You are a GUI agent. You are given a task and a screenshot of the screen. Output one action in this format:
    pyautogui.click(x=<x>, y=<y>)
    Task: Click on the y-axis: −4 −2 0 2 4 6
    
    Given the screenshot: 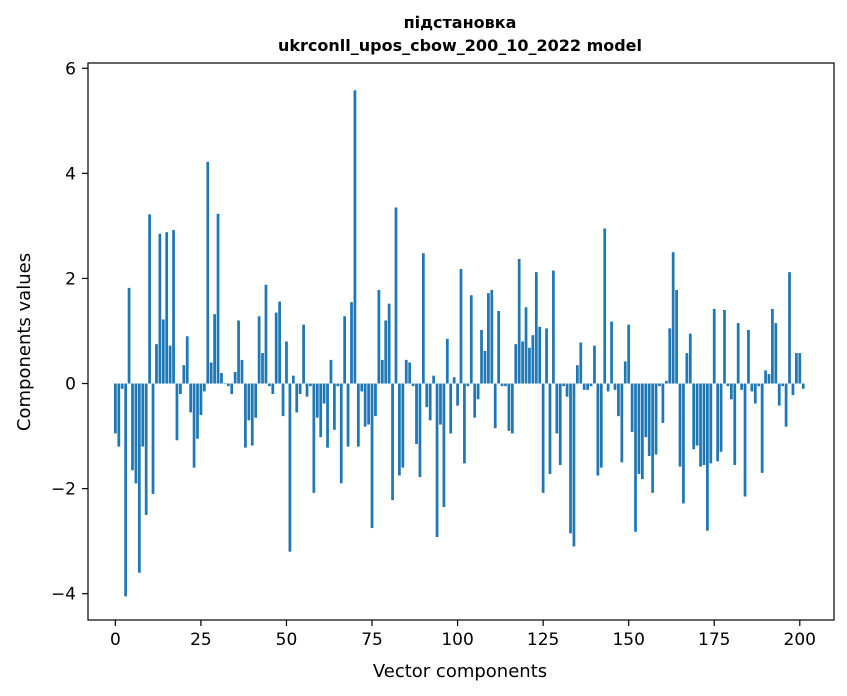 What is the action you would take?
    pyautogui.click(x=69, y=332)
    